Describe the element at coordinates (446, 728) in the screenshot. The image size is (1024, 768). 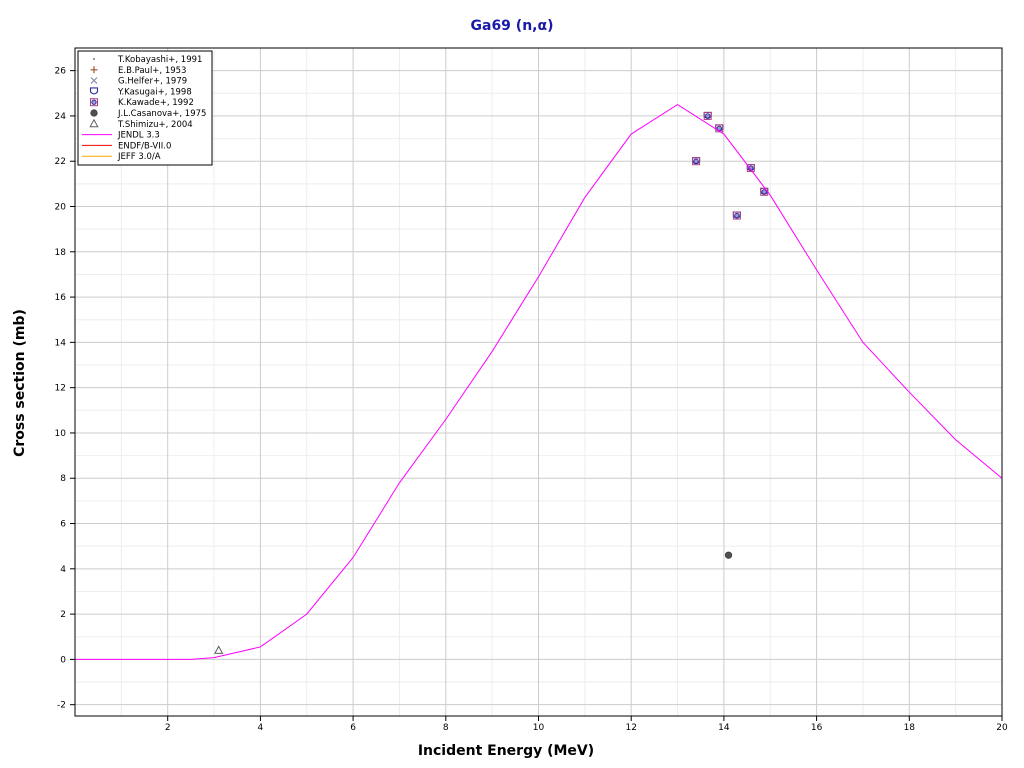
I see `x-tick-label: 8` at that location.